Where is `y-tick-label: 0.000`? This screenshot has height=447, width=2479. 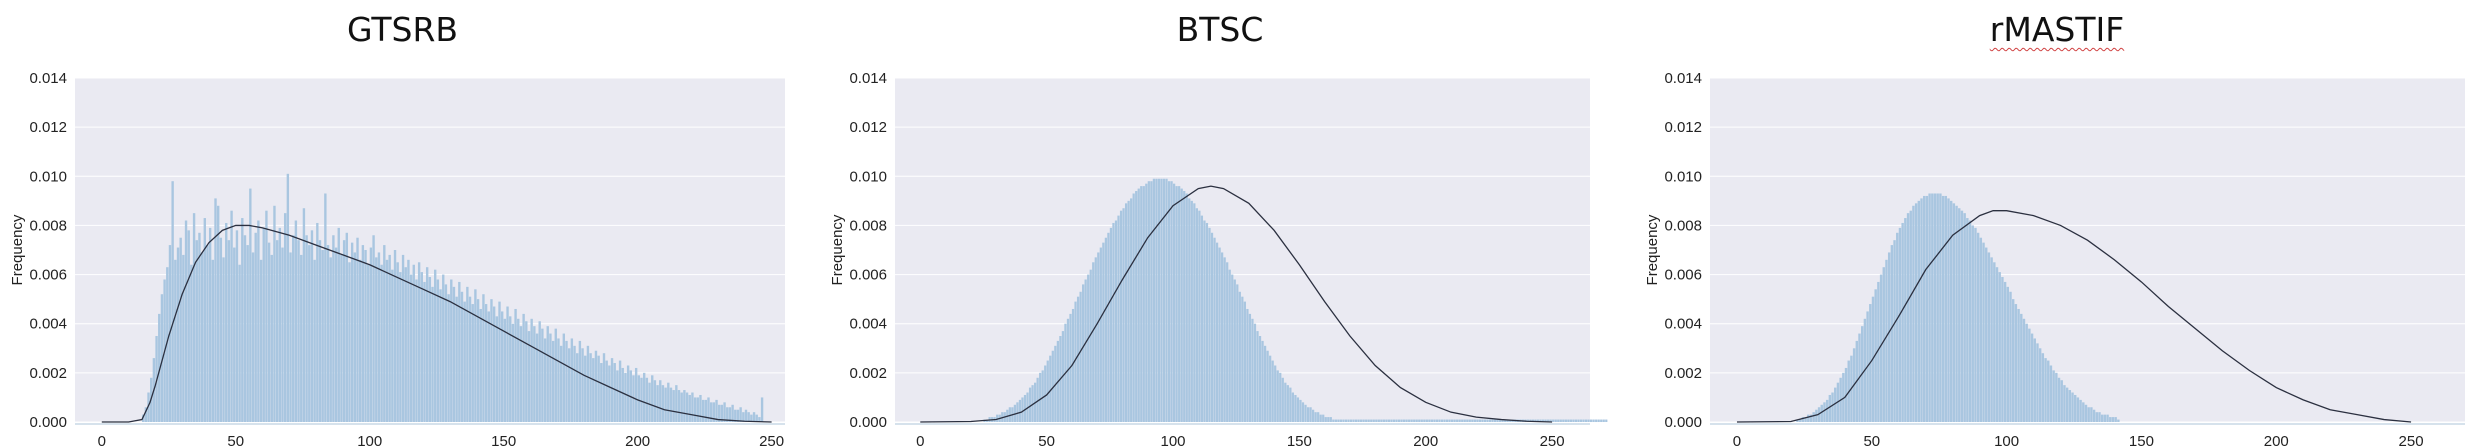 y-tick-label: 0.000 is located at coordinates (48, 422).